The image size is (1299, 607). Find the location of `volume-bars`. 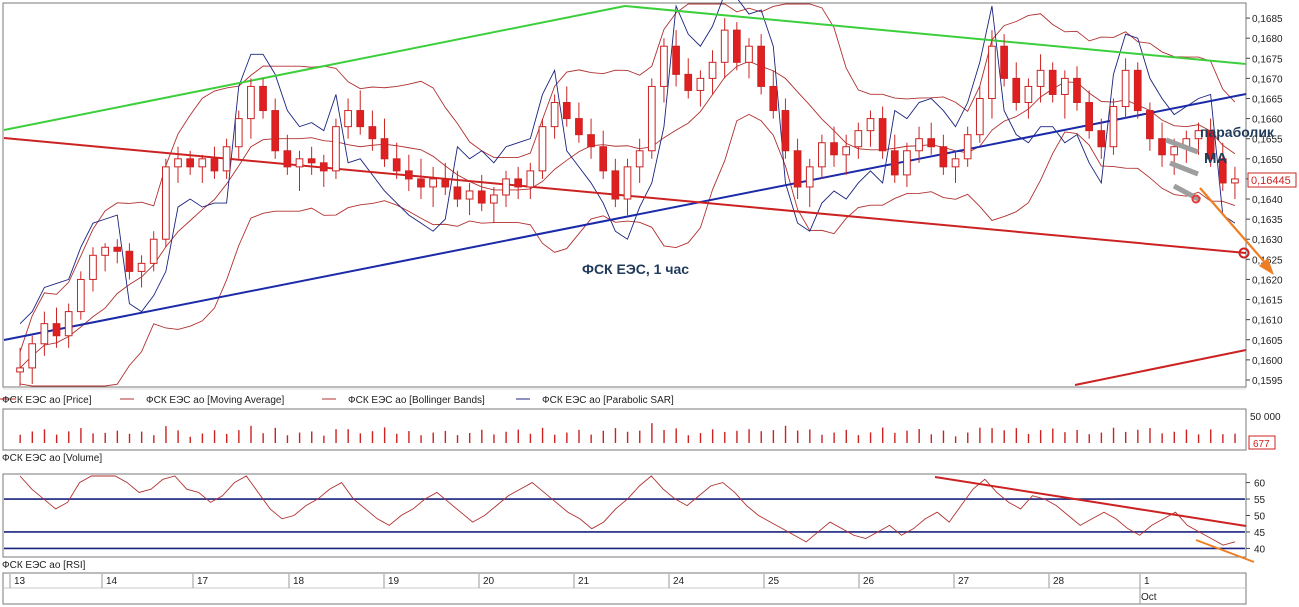

volume-bars is located at coordinates (627, 433).